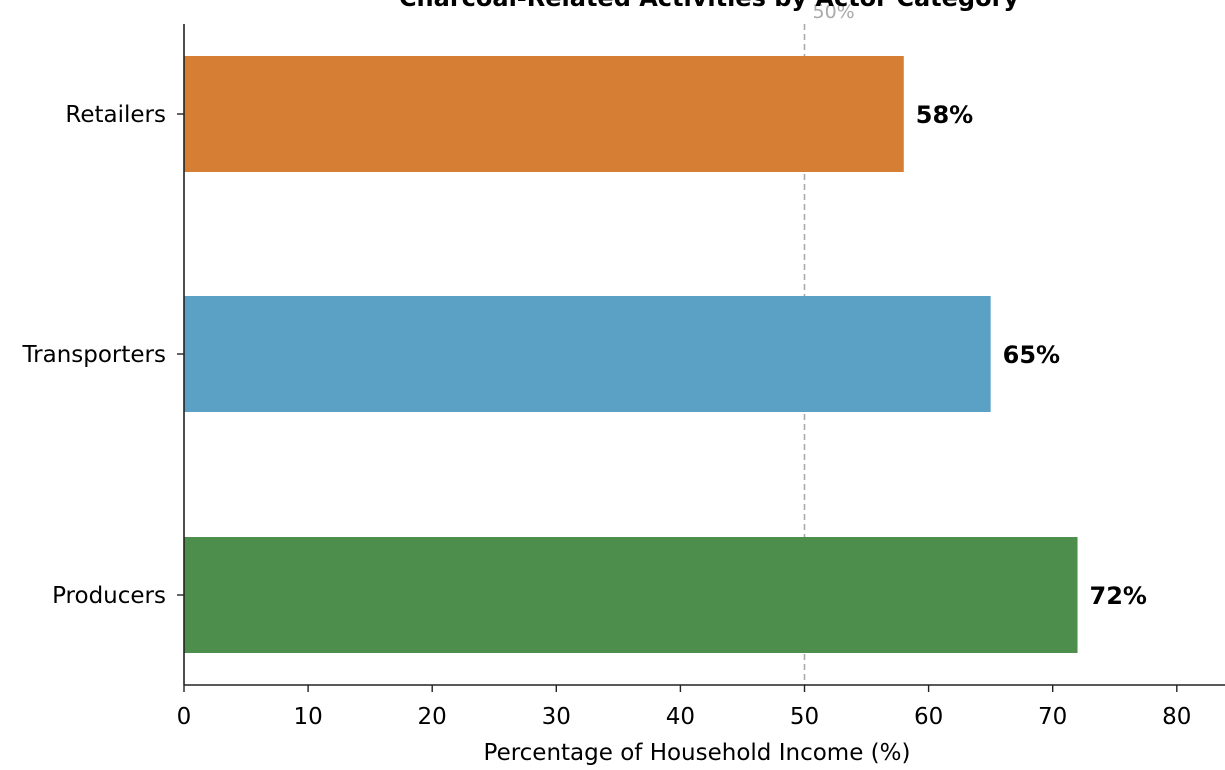  Describe the element at coordinates (115, 115) in the screenshot. I see `y-tick-label-retailers: Retailers` at that location.